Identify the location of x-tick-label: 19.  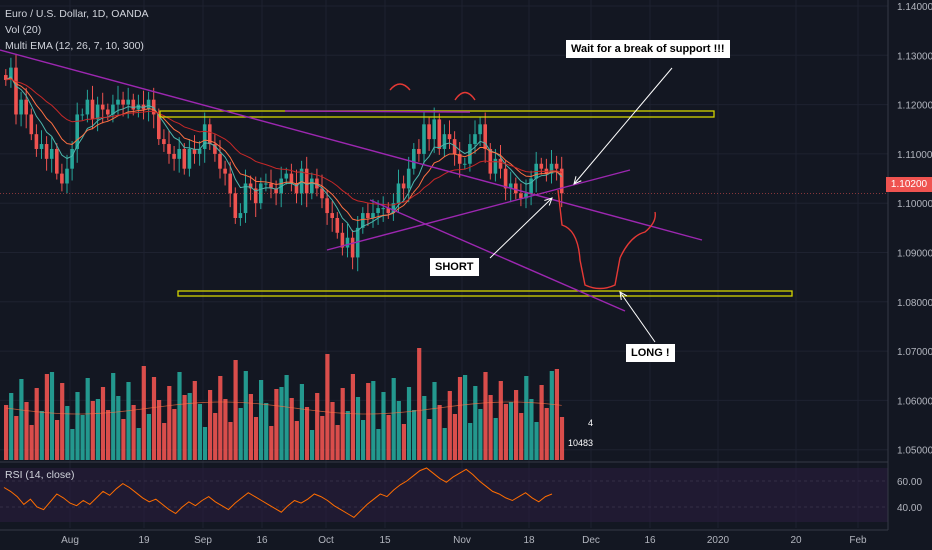
(144, 540).